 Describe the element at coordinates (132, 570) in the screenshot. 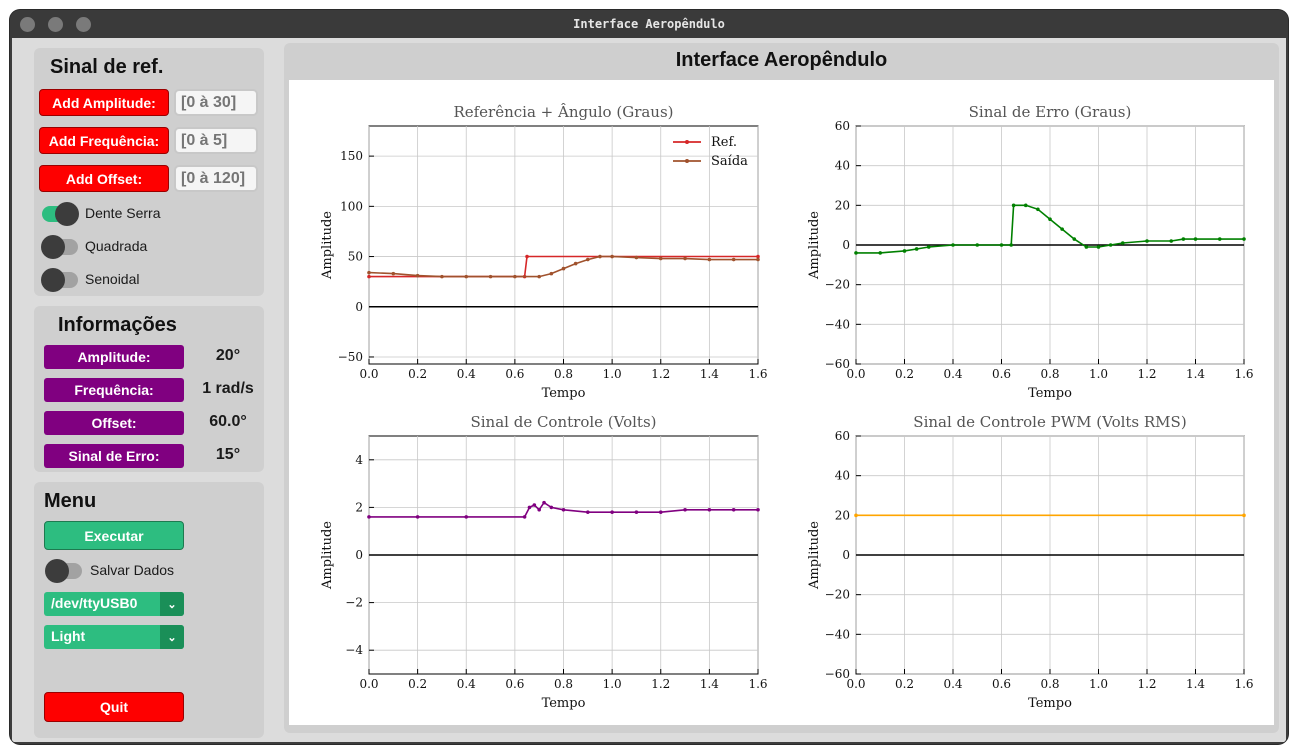

I see `save-data-label: Salvar Dados` at that location.